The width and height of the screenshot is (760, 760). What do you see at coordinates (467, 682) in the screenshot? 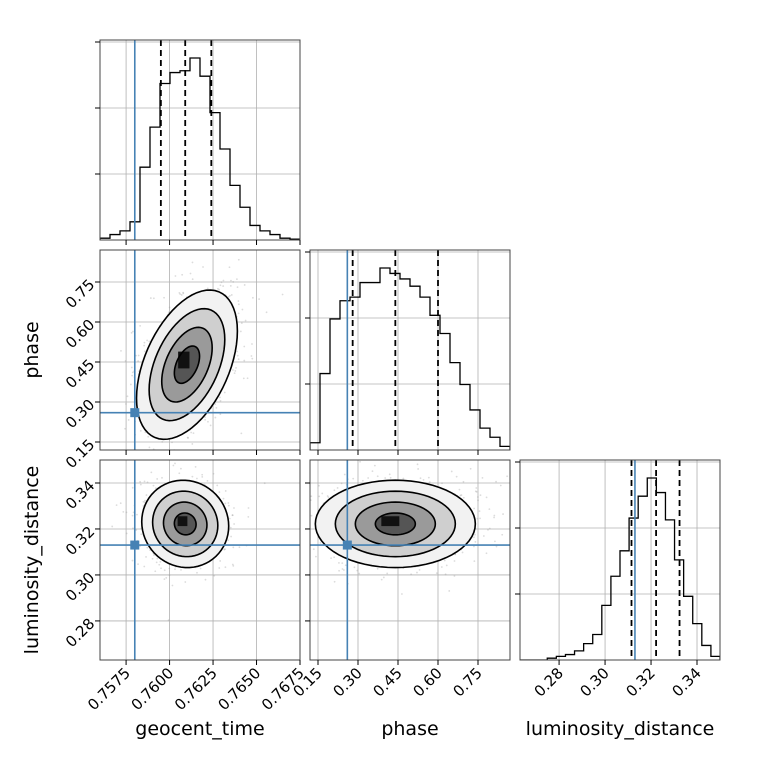
I see `x-tick-label-phase: 0.75` at bounding box center [467, 682].